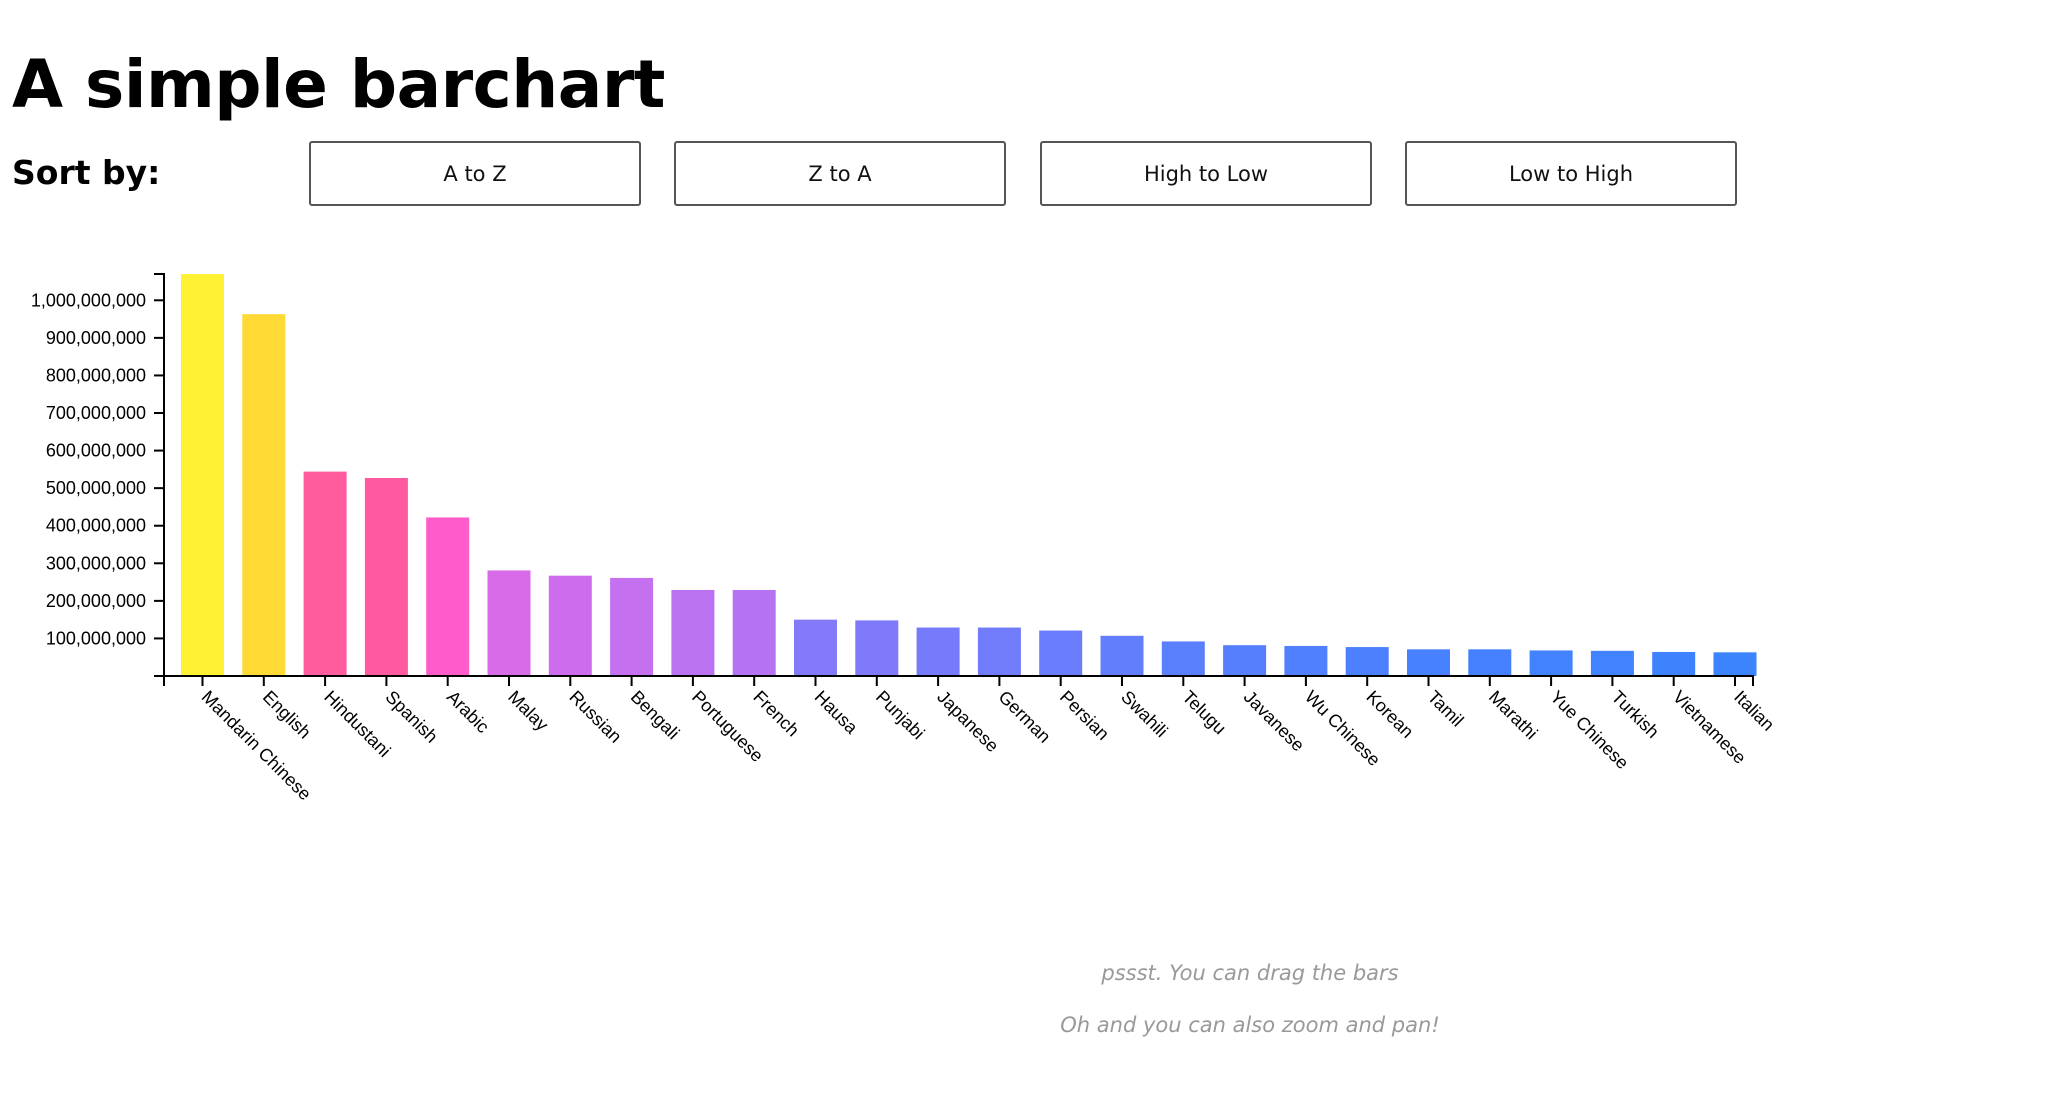 The width and height of the screenshot is (2058, 1120). What do you see at coordinates (900, 715) in the screenshot?
I see `x-tick-label: Punjabi` at bounding box center [900, 715].